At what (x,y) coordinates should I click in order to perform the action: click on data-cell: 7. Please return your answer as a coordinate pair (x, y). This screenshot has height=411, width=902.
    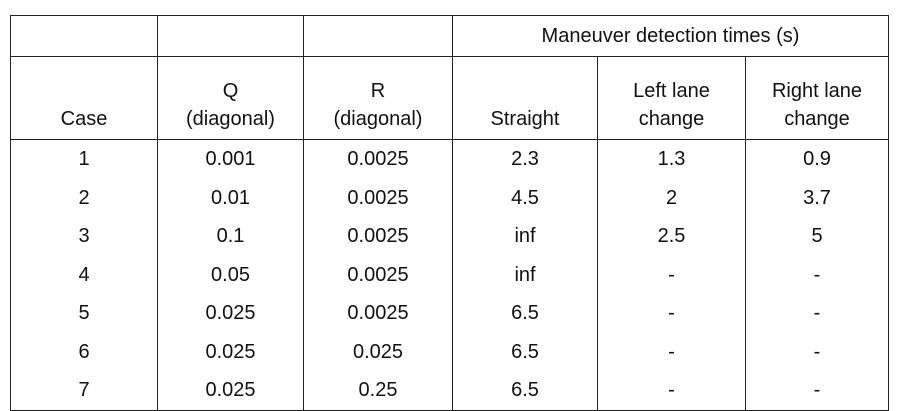
    Looking at the image, I should click on (84, 391).